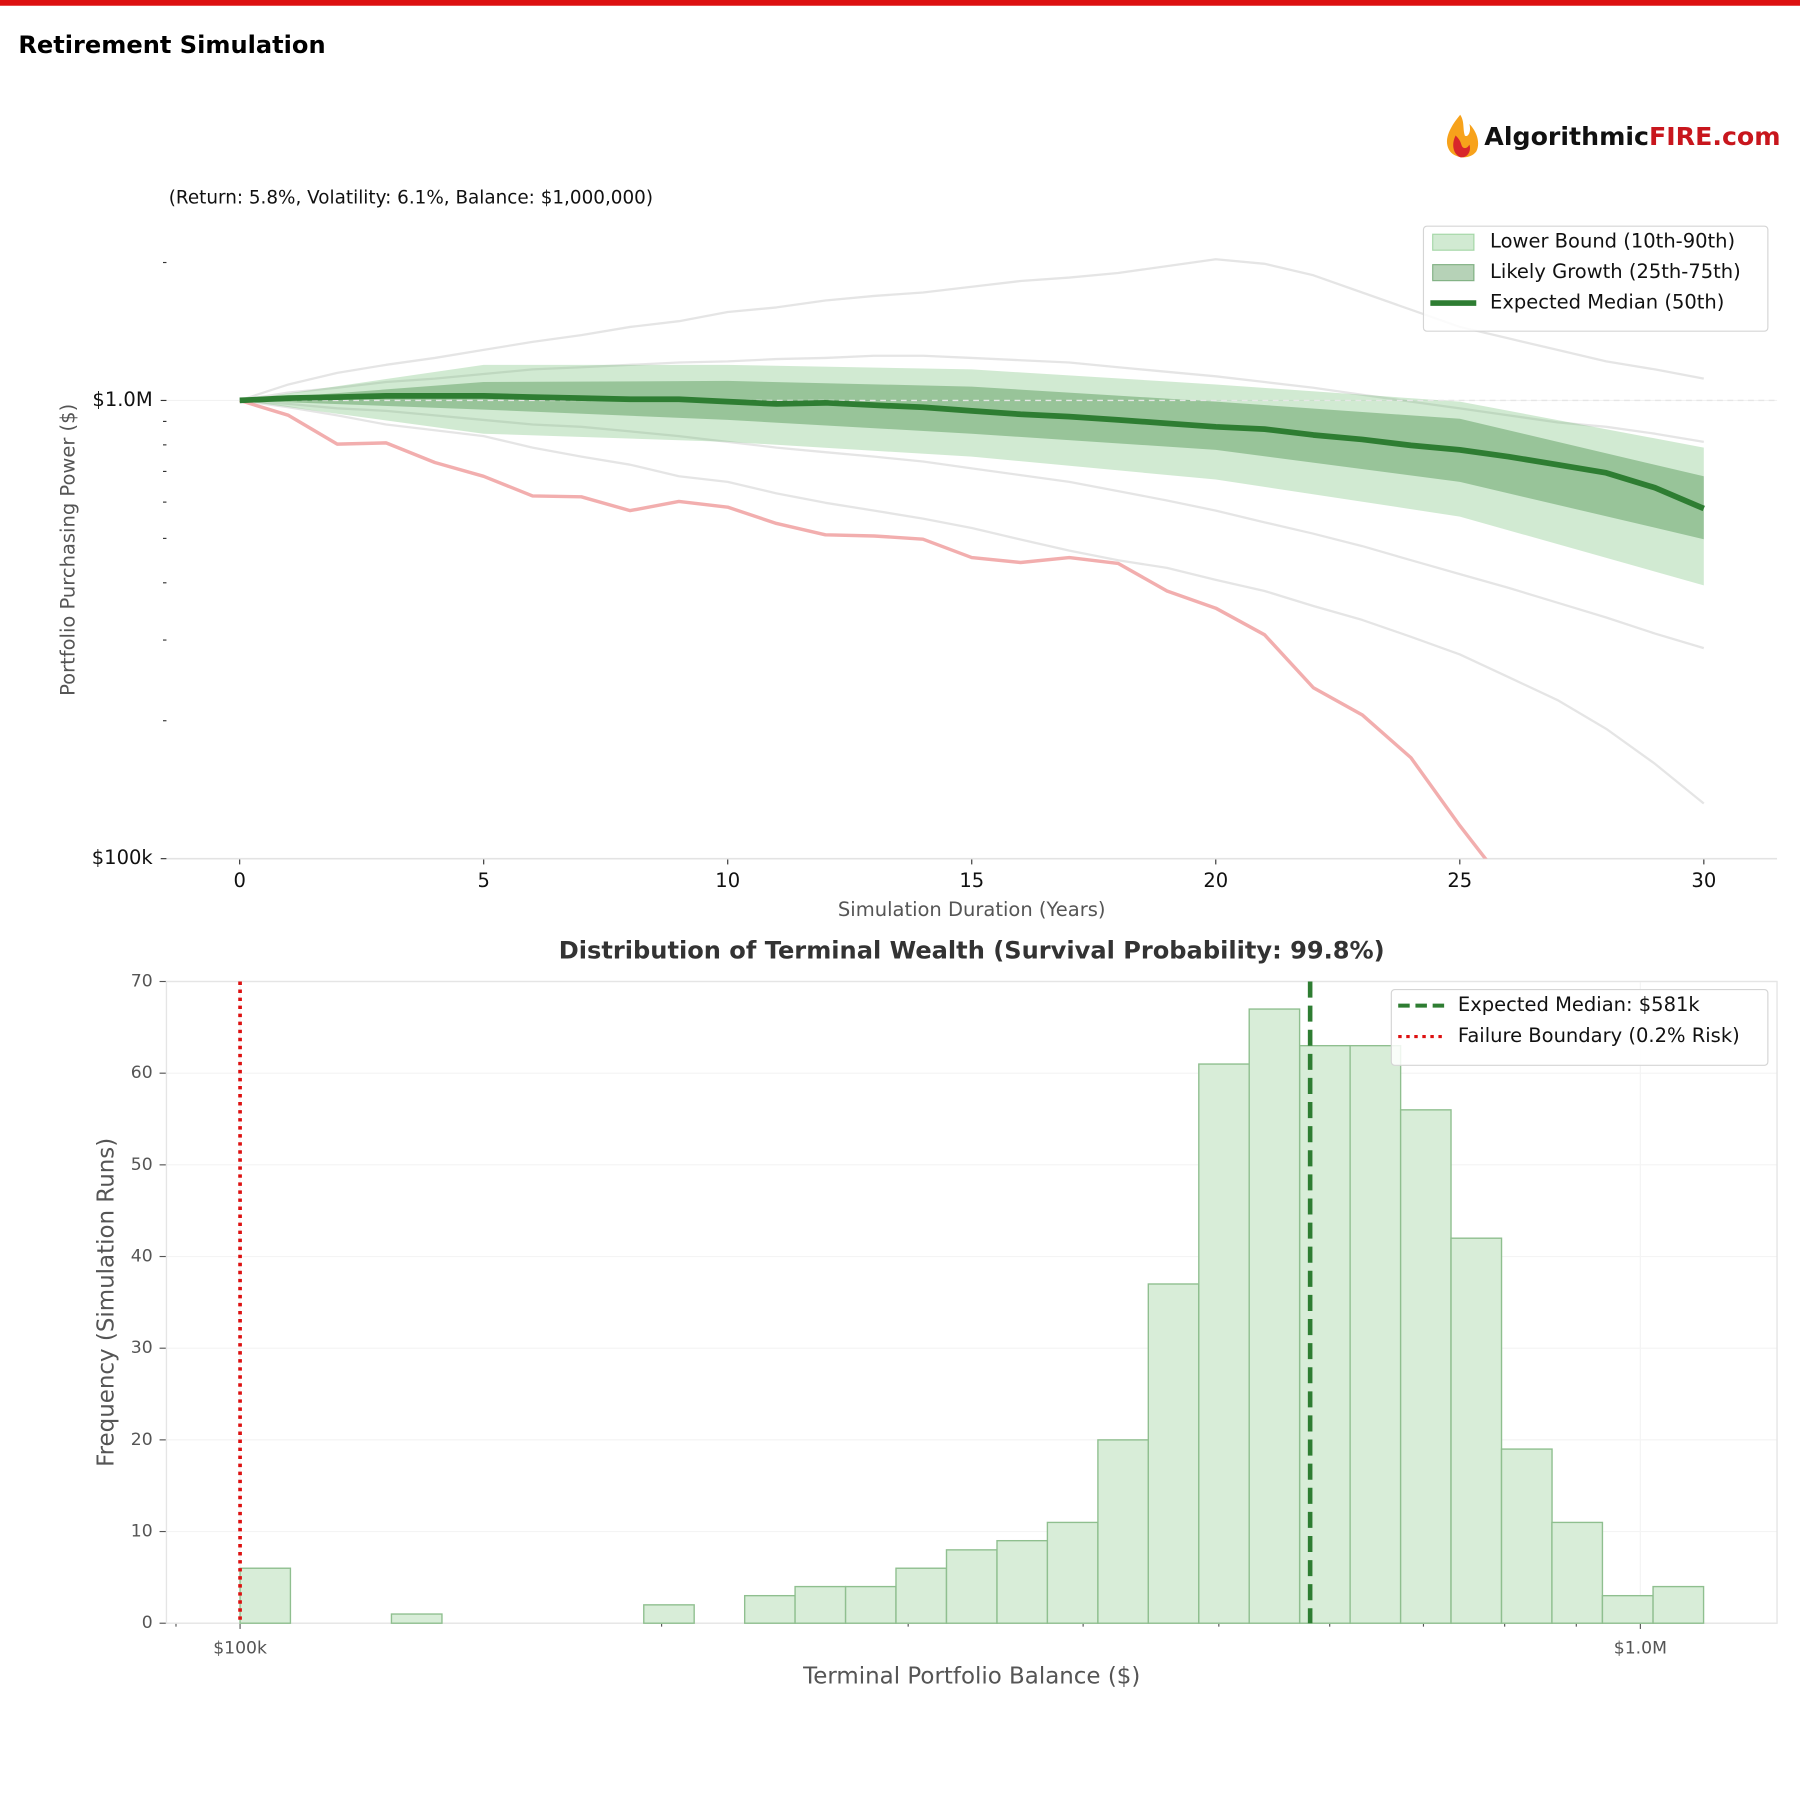 The image size is (1800, 1800). Describe the element at coordinates (142, 1257) in the screenshot. I see `y-tick-label: 40` at that location.